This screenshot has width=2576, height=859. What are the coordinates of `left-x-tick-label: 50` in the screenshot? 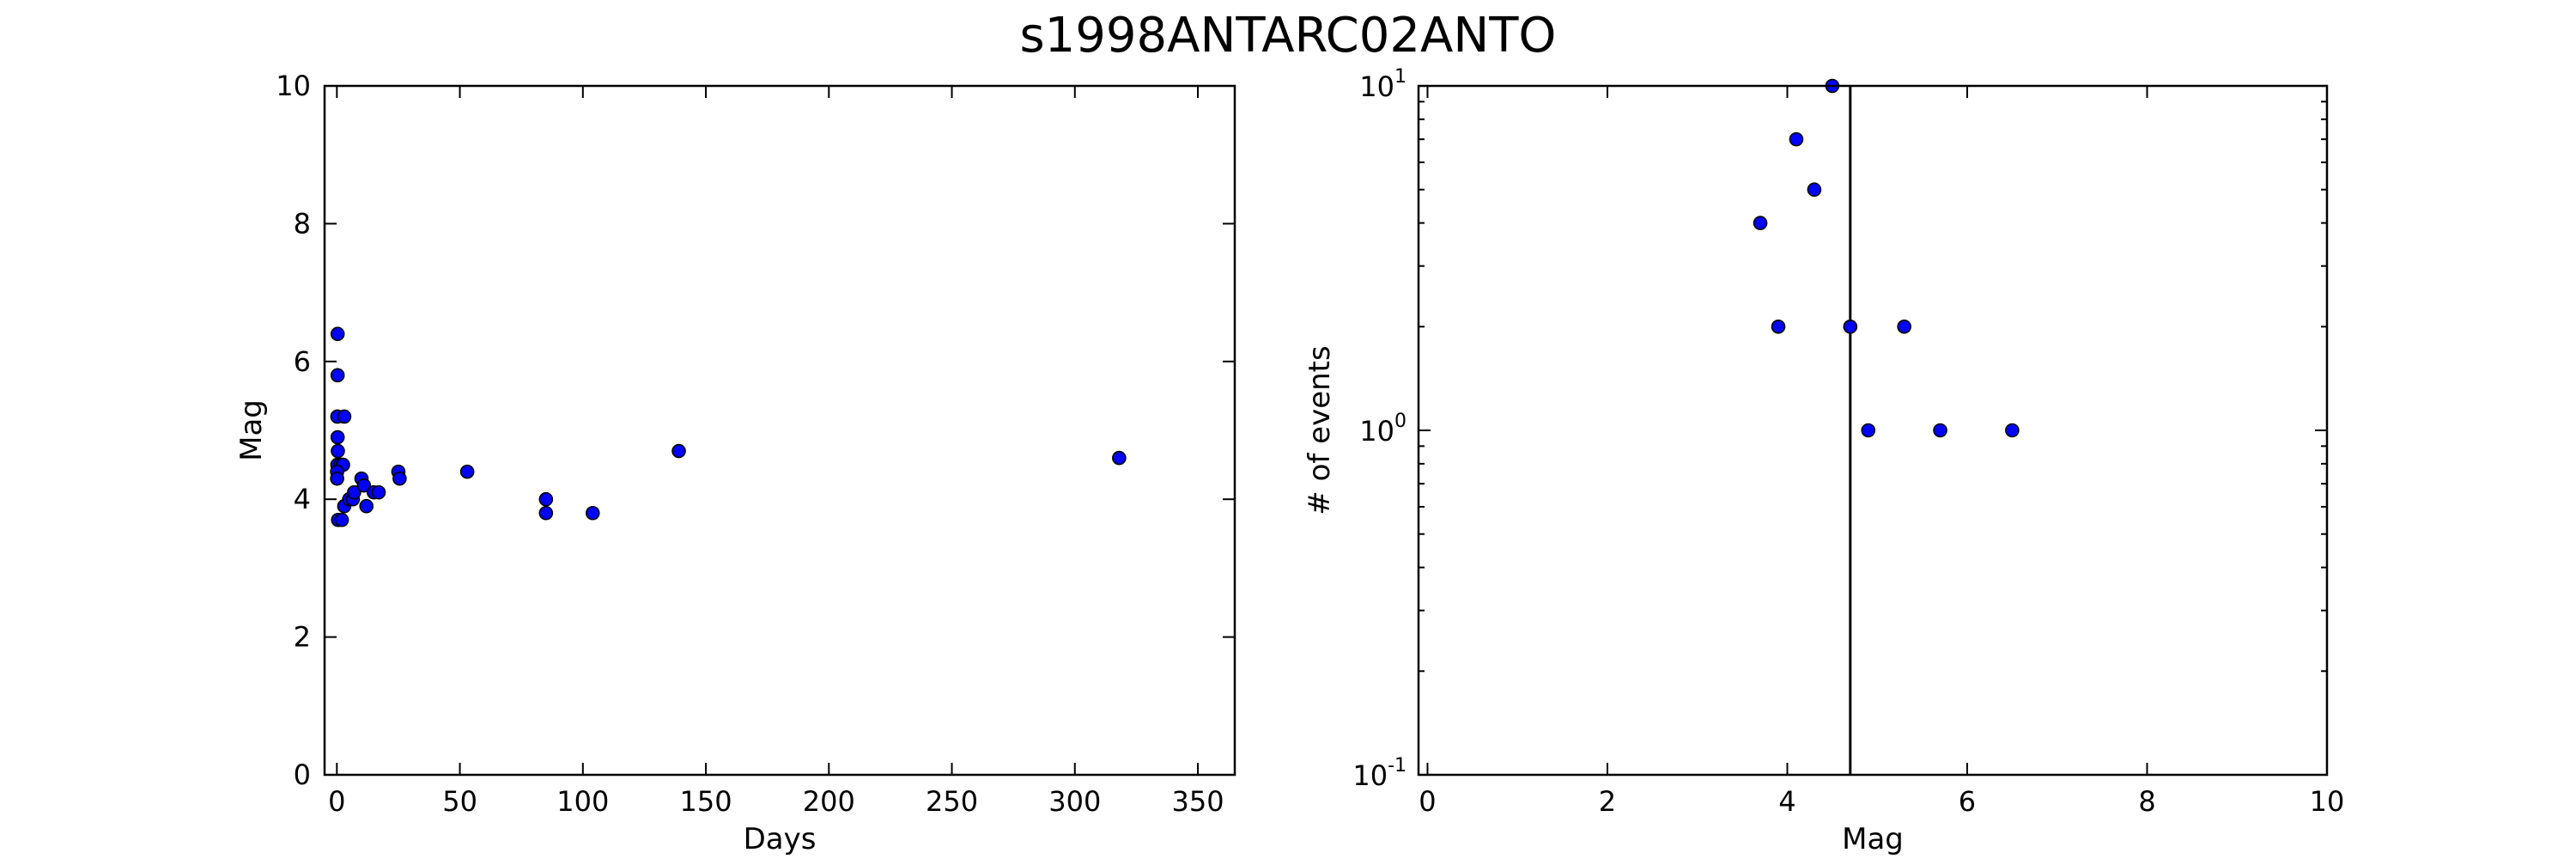 It's located at (459, 801).